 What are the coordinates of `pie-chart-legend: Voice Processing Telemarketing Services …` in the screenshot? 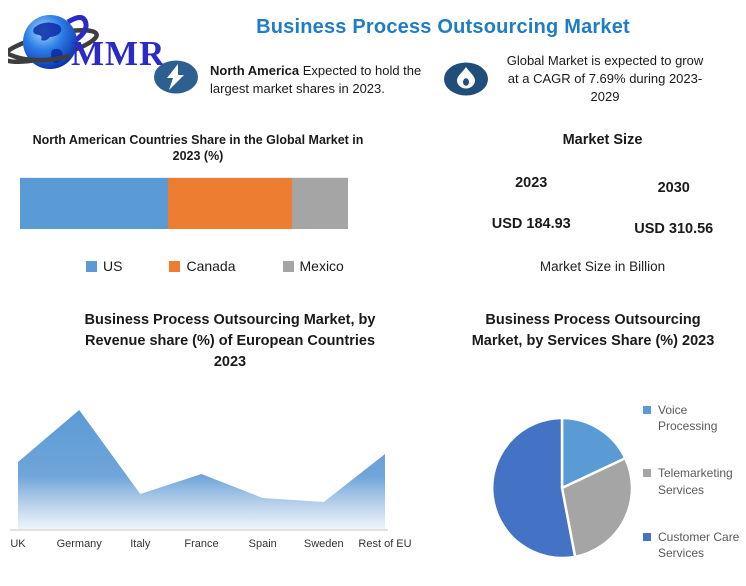 It's located at (694, 494).